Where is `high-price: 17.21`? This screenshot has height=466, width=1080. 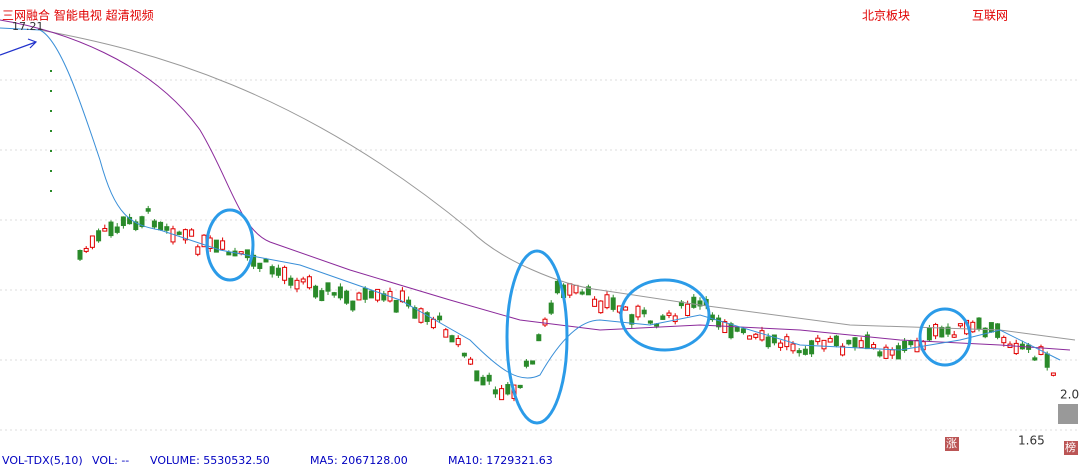 high-price: 17.21 is located at coordinates (28, 26).